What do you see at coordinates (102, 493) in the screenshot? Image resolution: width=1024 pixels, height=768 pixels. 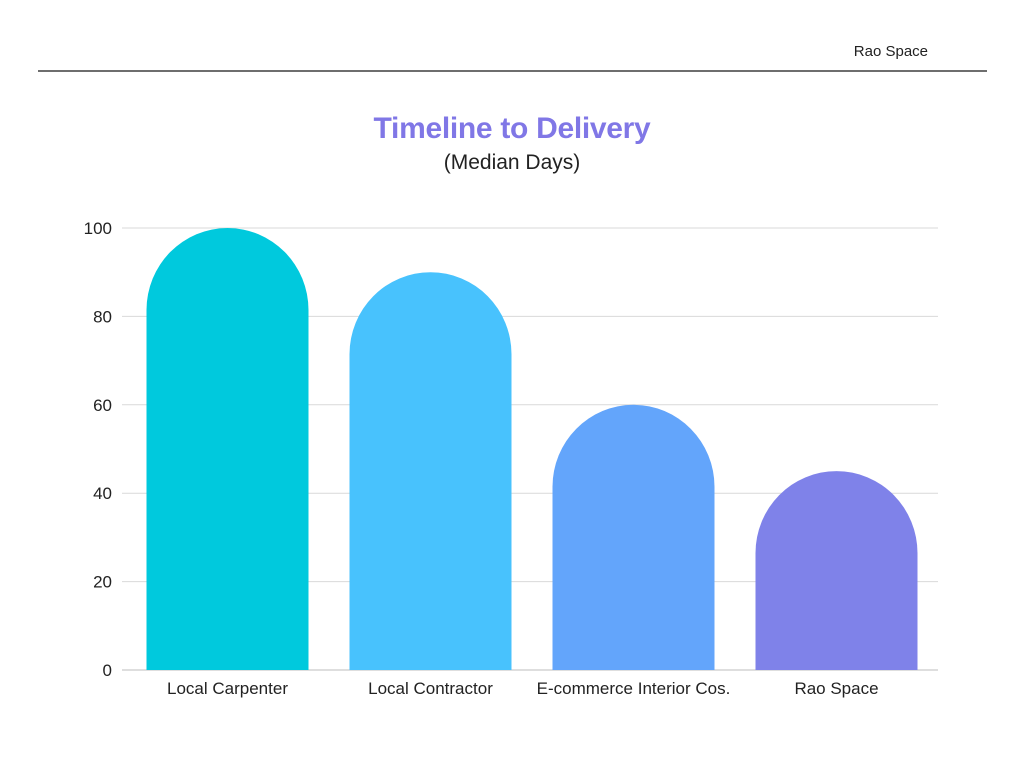 I see `y-tick-label: 40` at bounding box center [102, 493].